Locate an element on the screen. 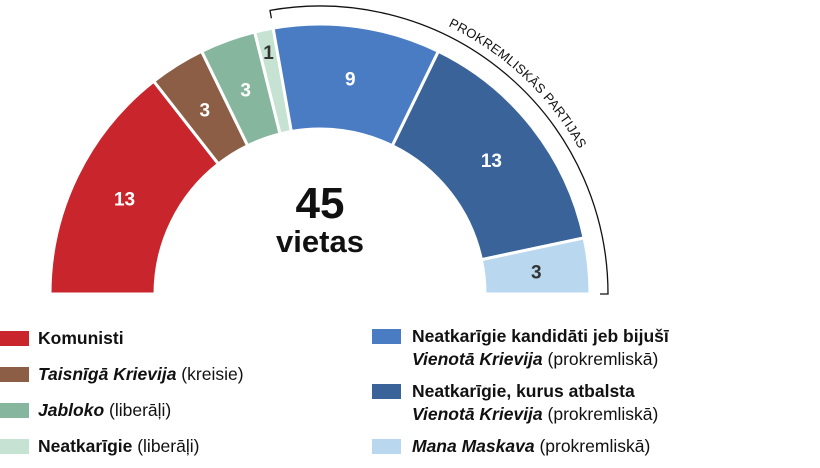  legend-label: Mana Maskava (prokremliskā) is located at coordinates (531, 446).